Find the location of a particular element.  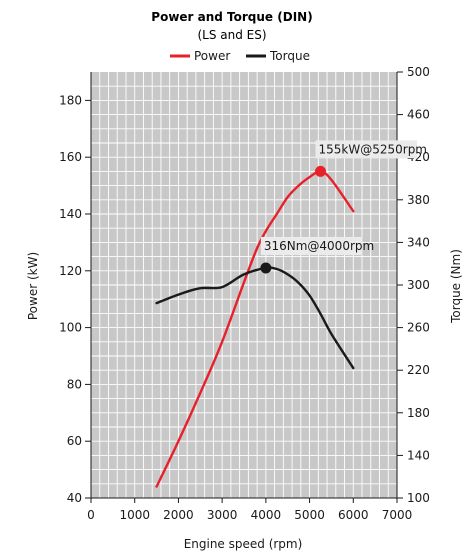

chart-title: Power and Torque (DIN) is located at coordinates (231, 17).